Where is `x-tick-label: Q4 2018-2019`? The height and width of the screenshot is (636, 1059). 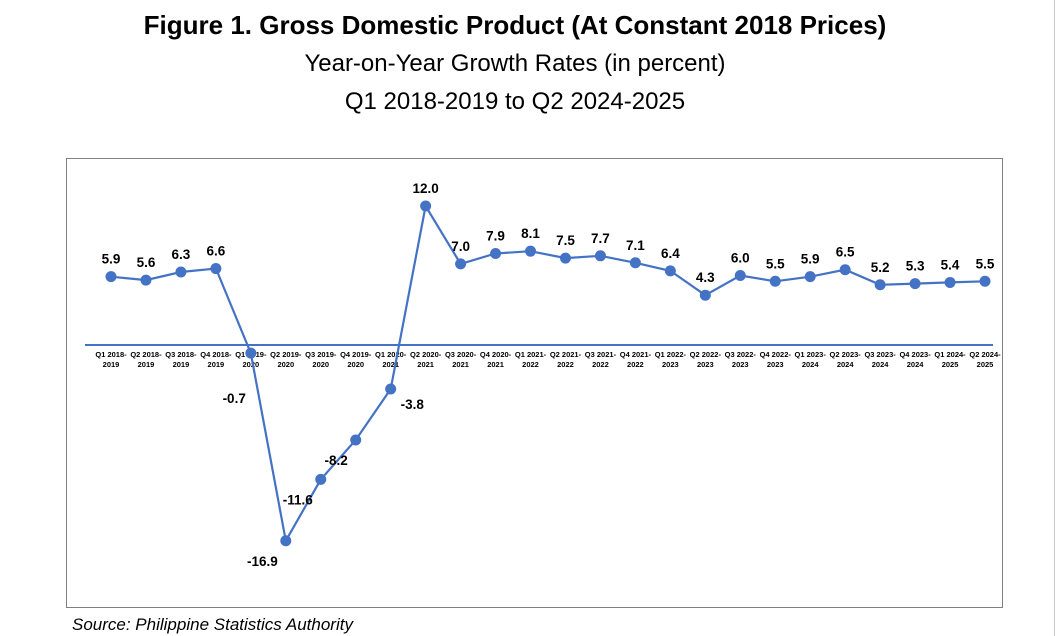
x-tick-label: Q4 2018-2019 is located at coordinates (216, 359).